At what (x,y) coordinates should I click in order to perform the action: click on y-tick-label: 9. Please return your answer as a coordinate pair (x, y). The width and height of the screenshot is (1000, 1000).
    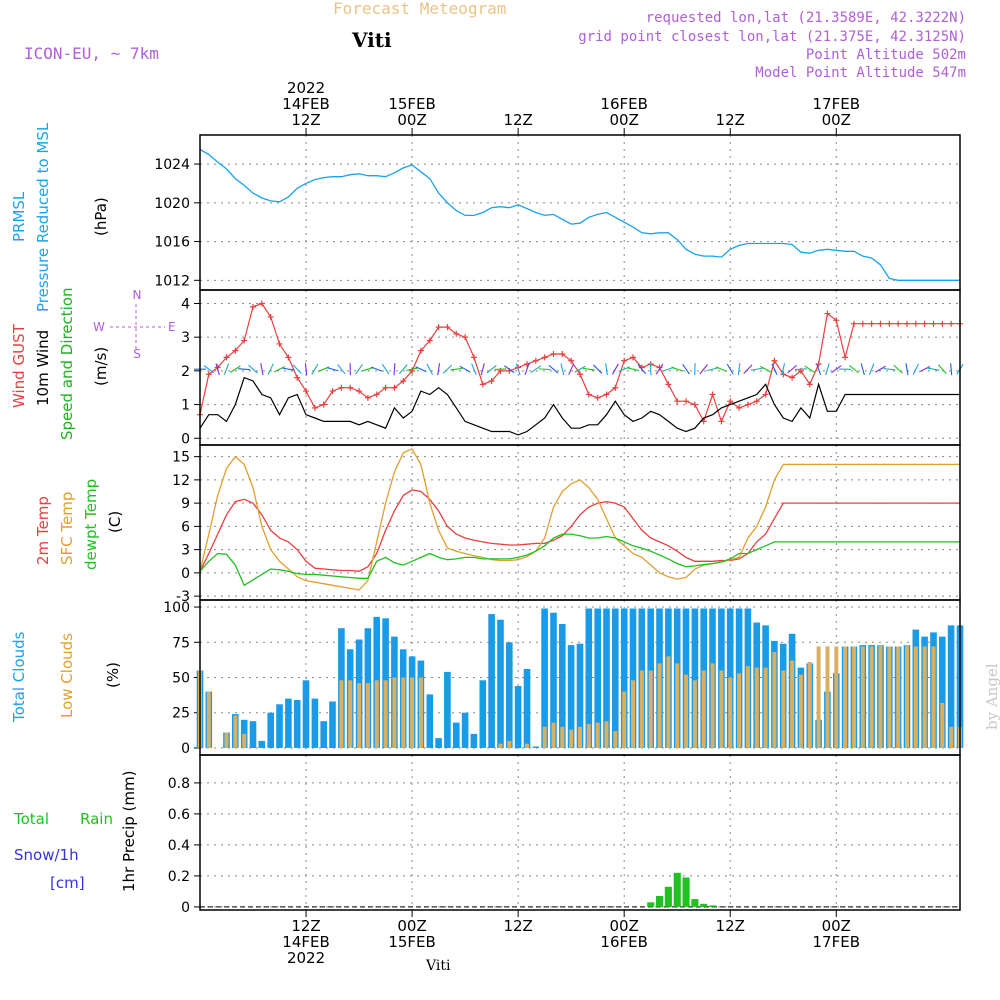
    Looking at the image, I should click on (185, 504).